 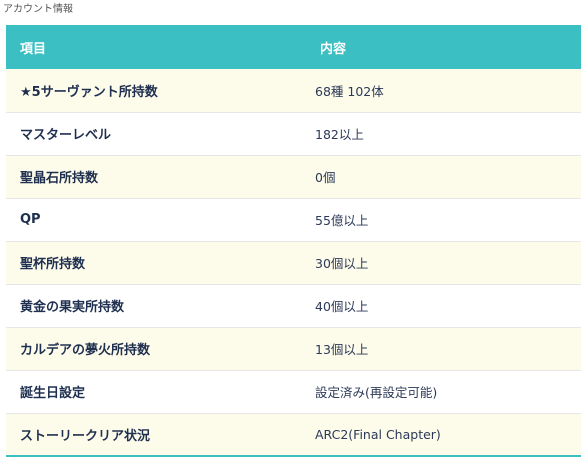 I want to click on table-row: 黄金の果実所持数 40個以上, so click(x=293, y=306).